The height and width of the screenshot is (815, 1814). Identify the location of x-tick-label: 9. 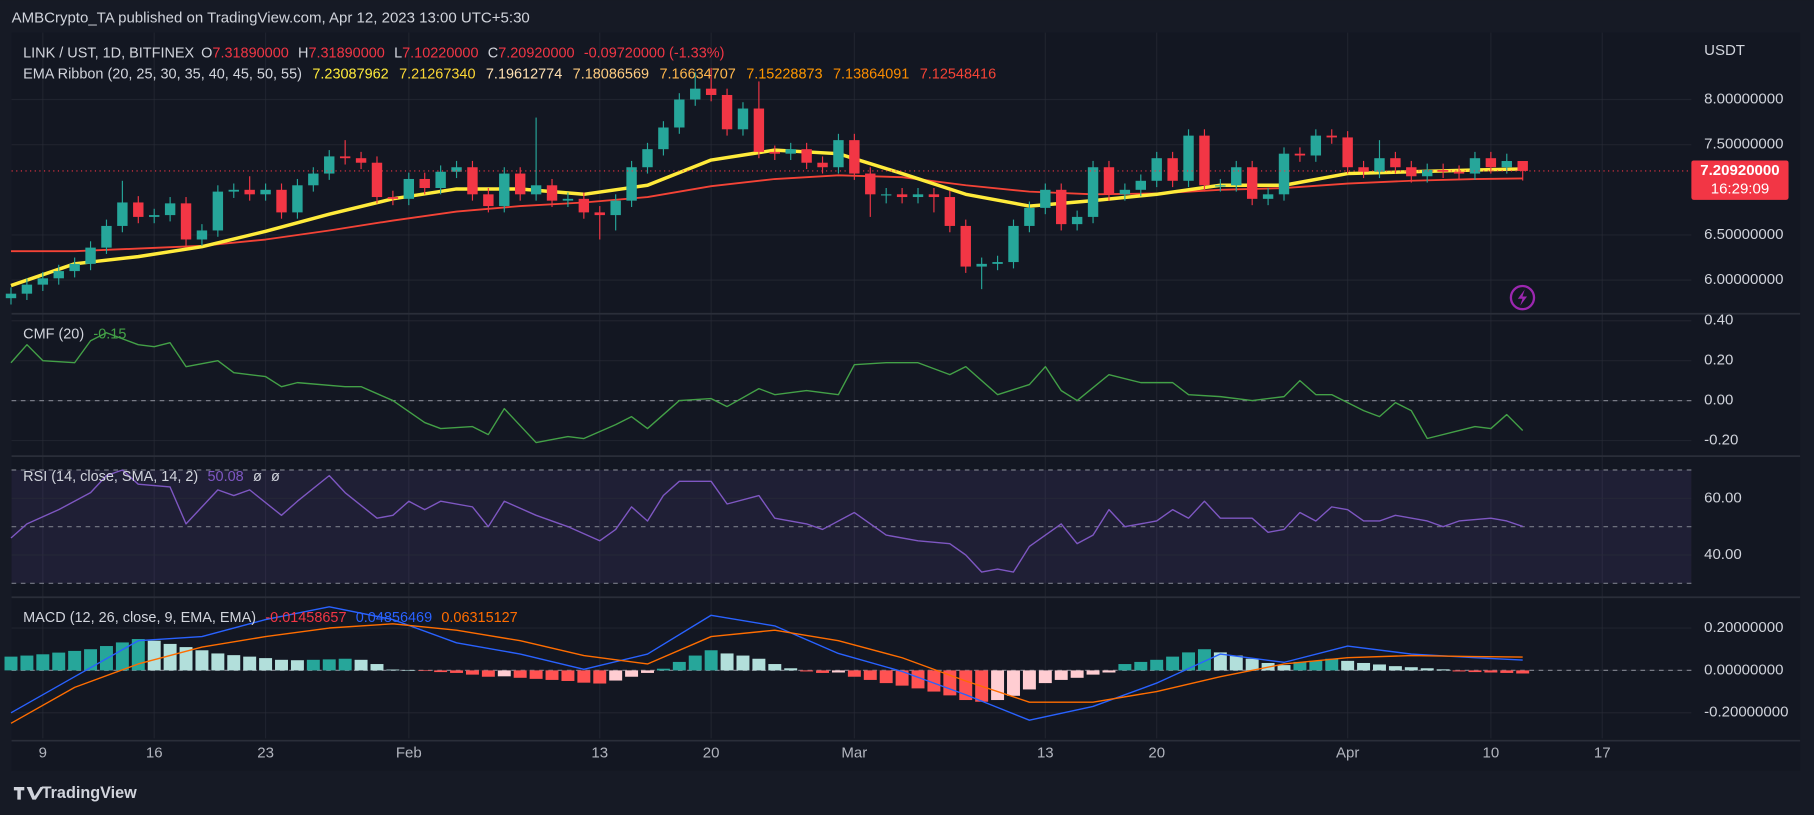
(43, 752).